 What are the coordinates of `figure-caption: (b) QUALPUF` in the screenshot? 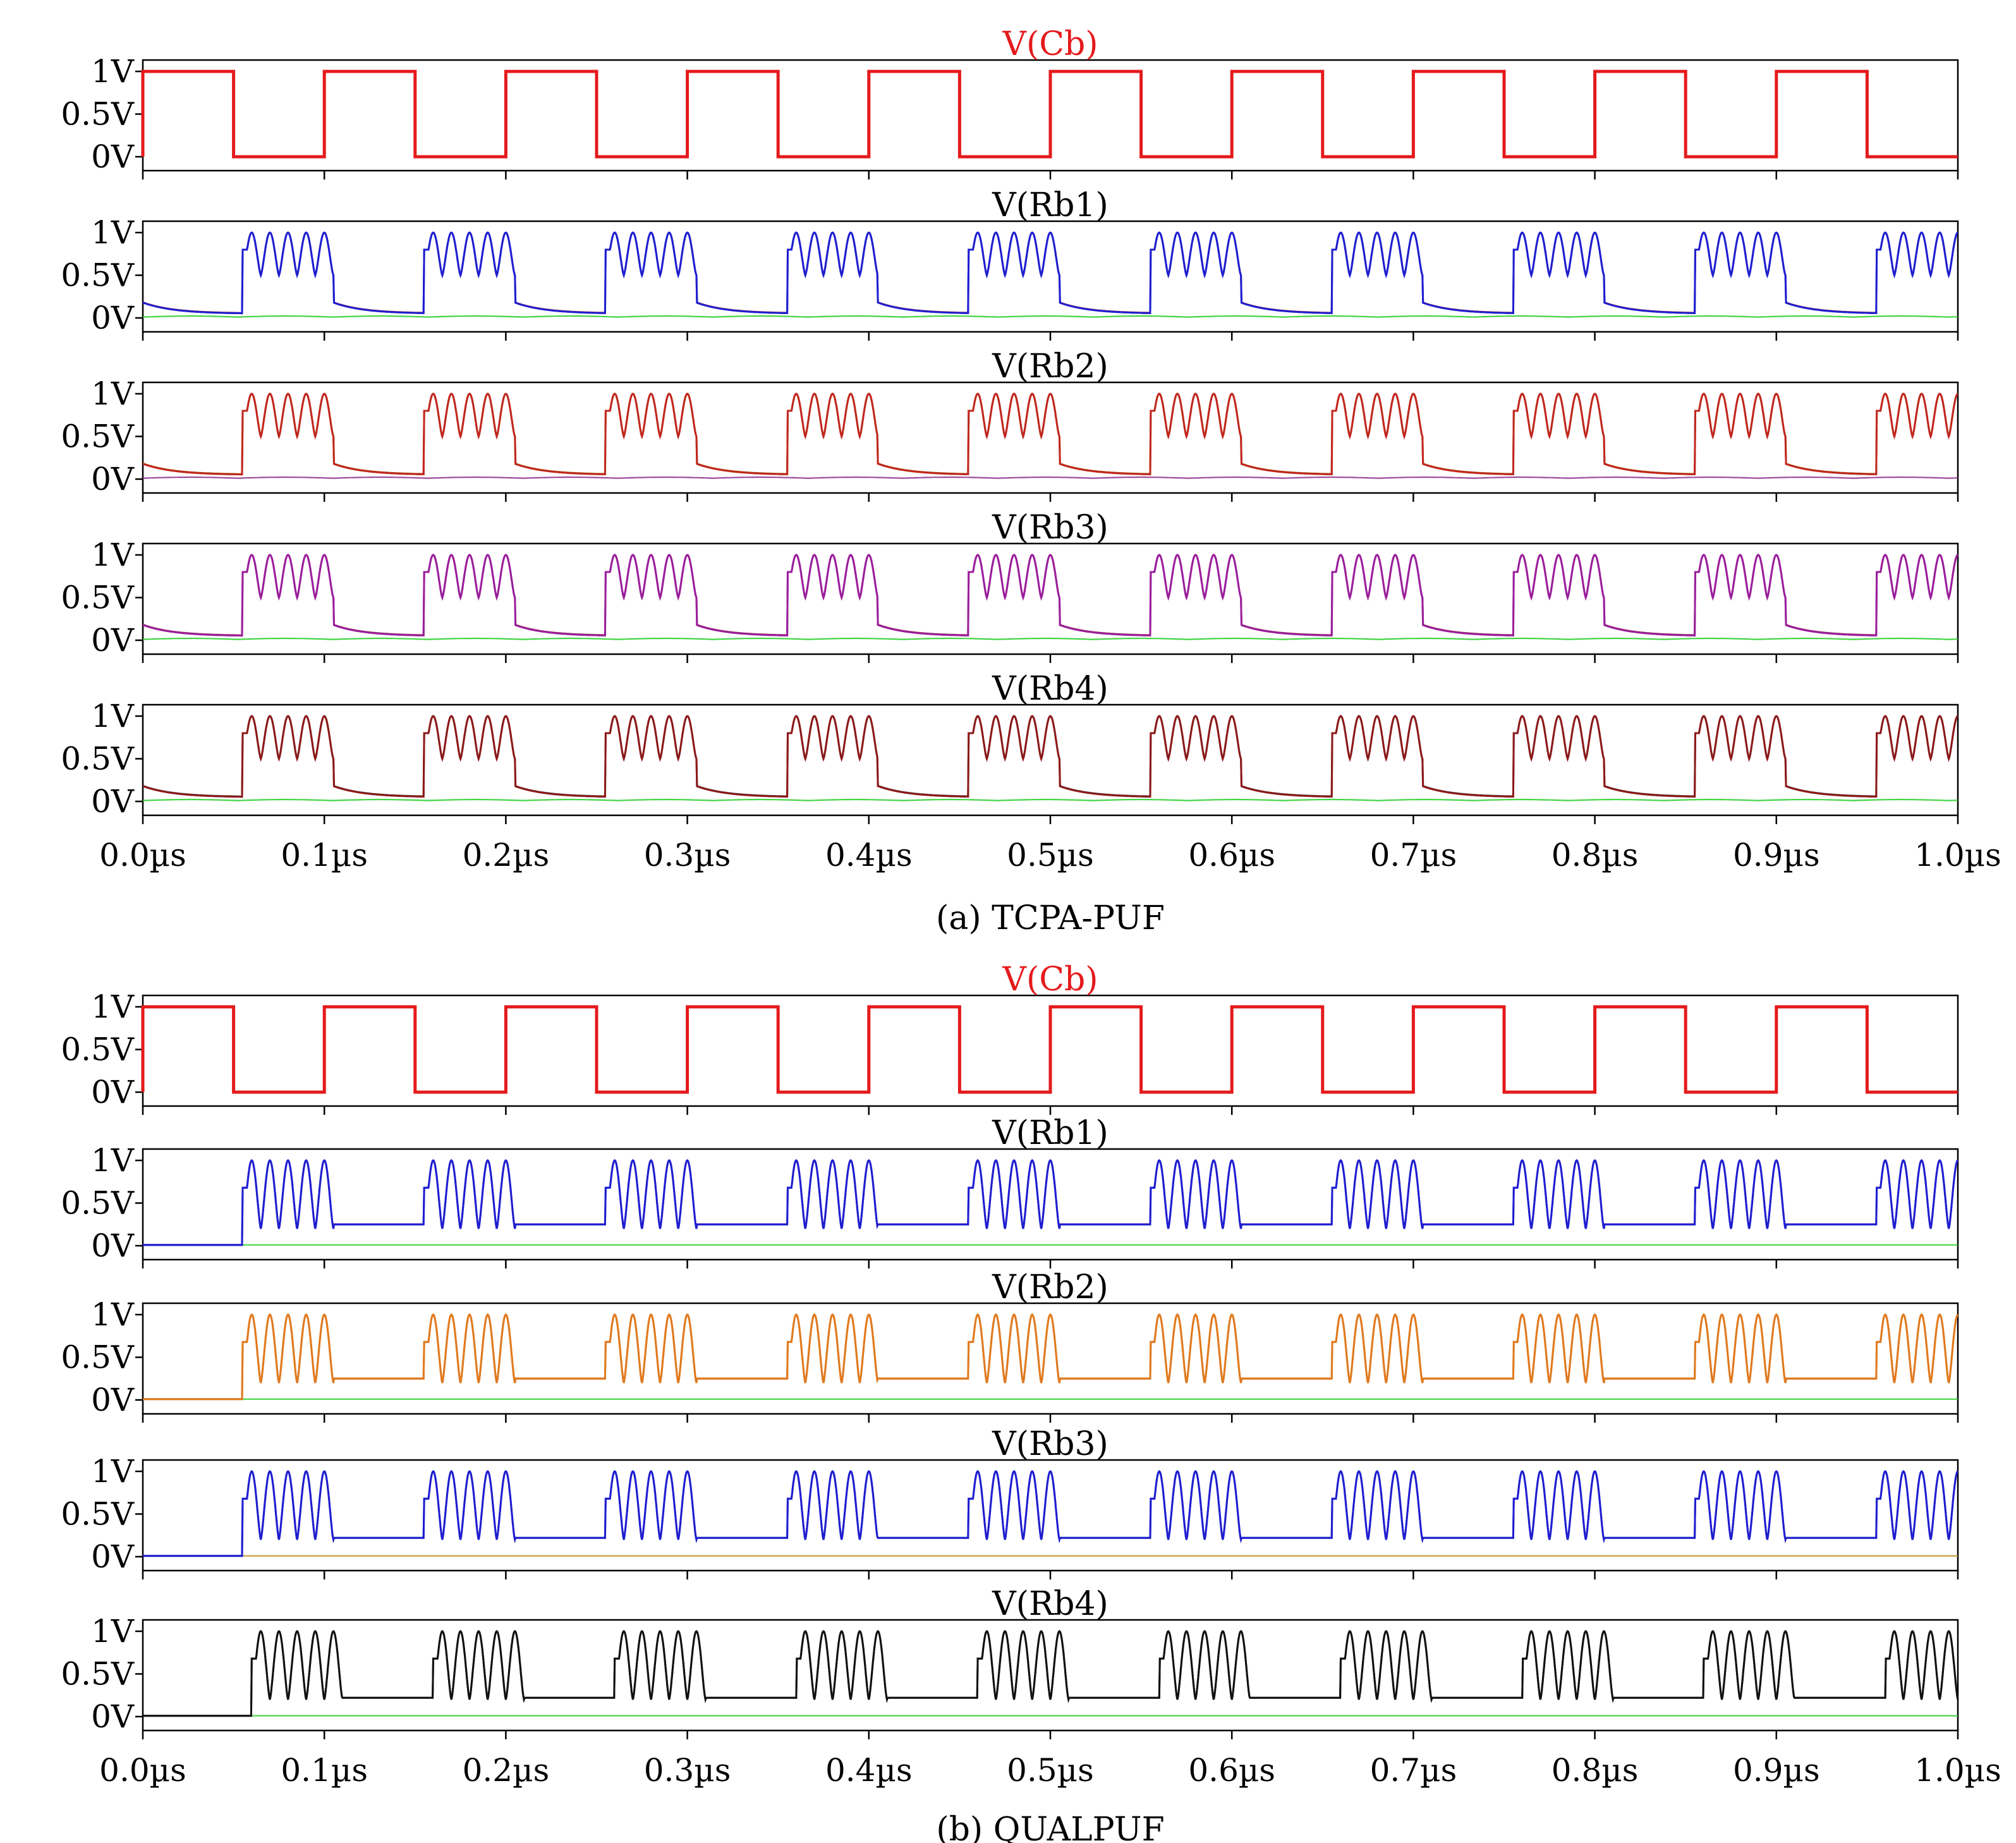 It's located at (1050, 1827).